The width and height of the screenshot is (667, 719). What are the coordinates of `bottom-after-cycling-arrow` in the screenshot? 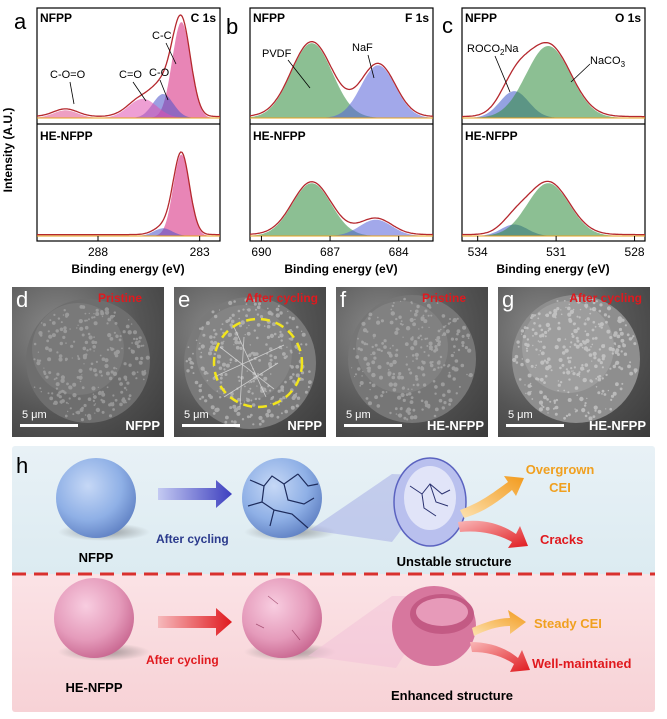 It's located at (195, 622).